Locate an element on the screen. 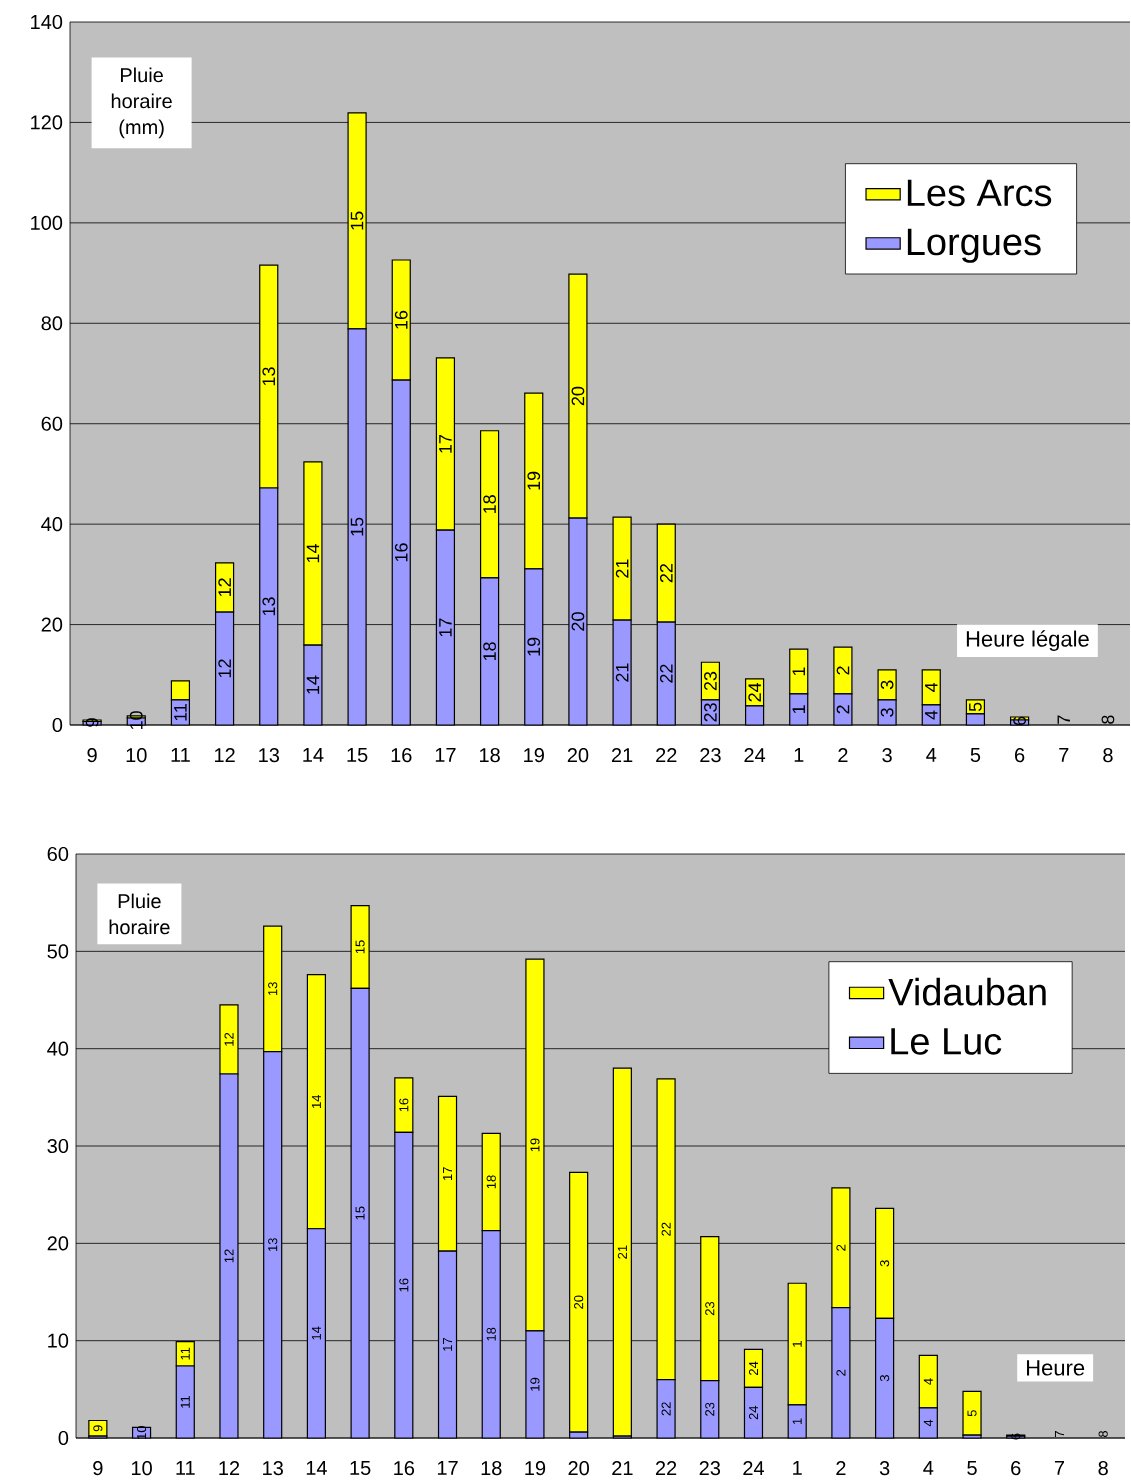 This screenshot has width=1131, height=1483. category-label: 6 is located at coordinates (1019, 721).